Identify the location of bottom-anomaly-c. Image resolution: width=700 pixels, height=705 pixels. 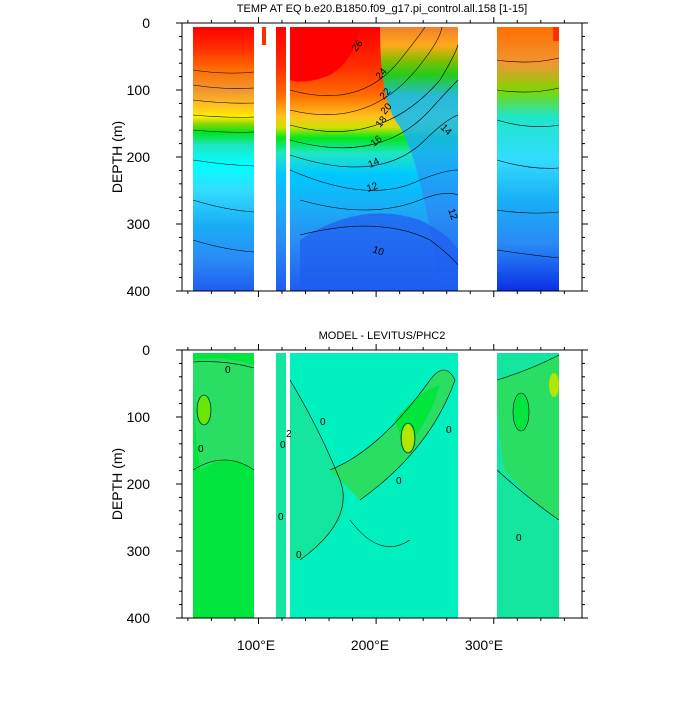
(204, 410).